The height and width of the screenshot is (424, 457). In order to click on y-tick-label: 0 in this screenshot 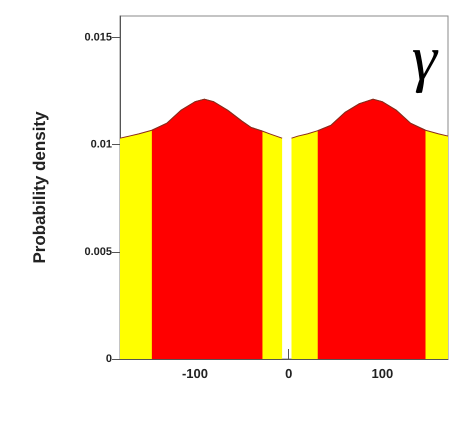, I will do `click(109, 359)`.